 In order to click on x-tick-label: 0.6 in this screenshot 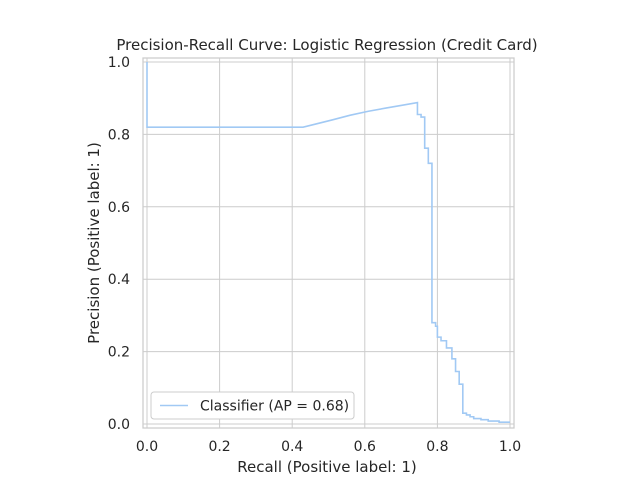, I will do `click(365, 447)`.